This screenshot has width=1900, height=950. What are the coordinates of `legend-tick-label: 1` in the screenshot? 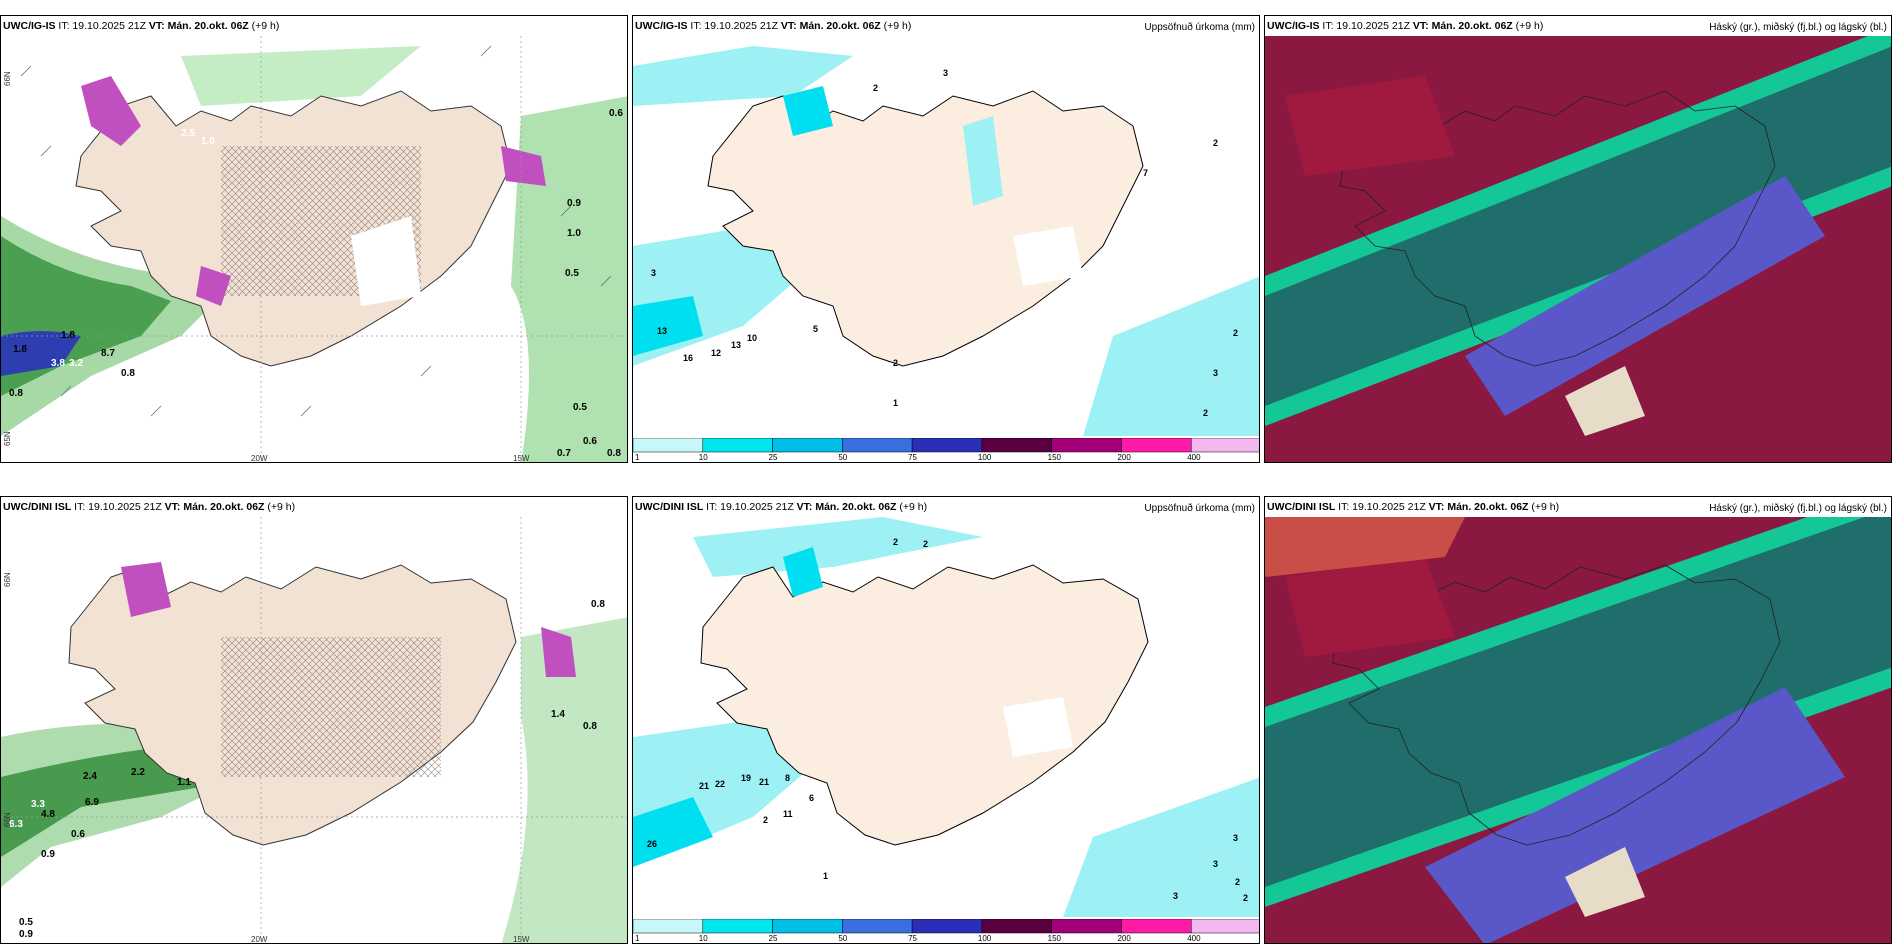 It's located at (637, 457).